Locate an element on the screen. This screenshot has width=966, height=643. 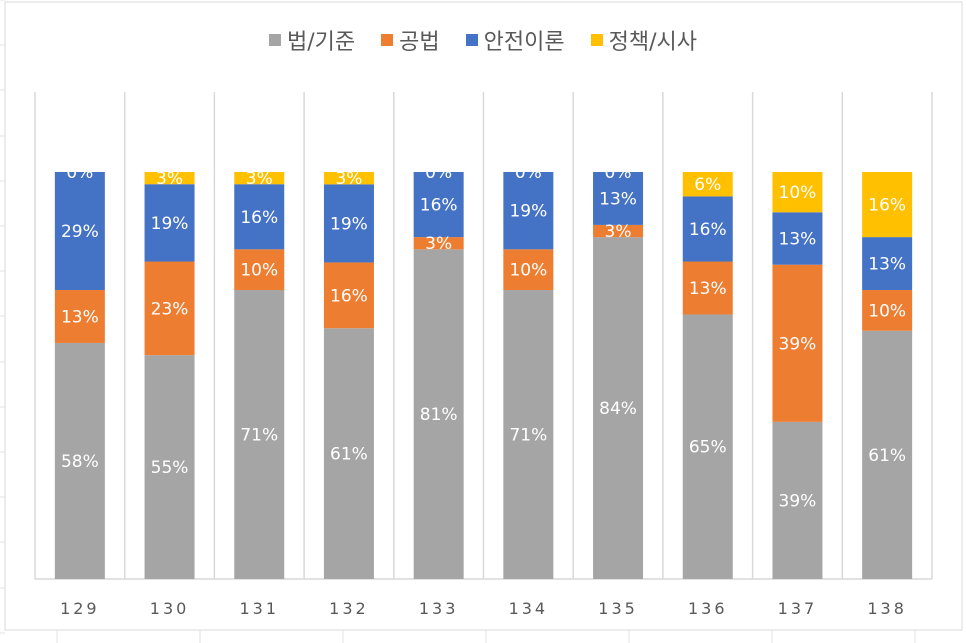
x-tick-label: 138 is located at coordinates (887, 608).